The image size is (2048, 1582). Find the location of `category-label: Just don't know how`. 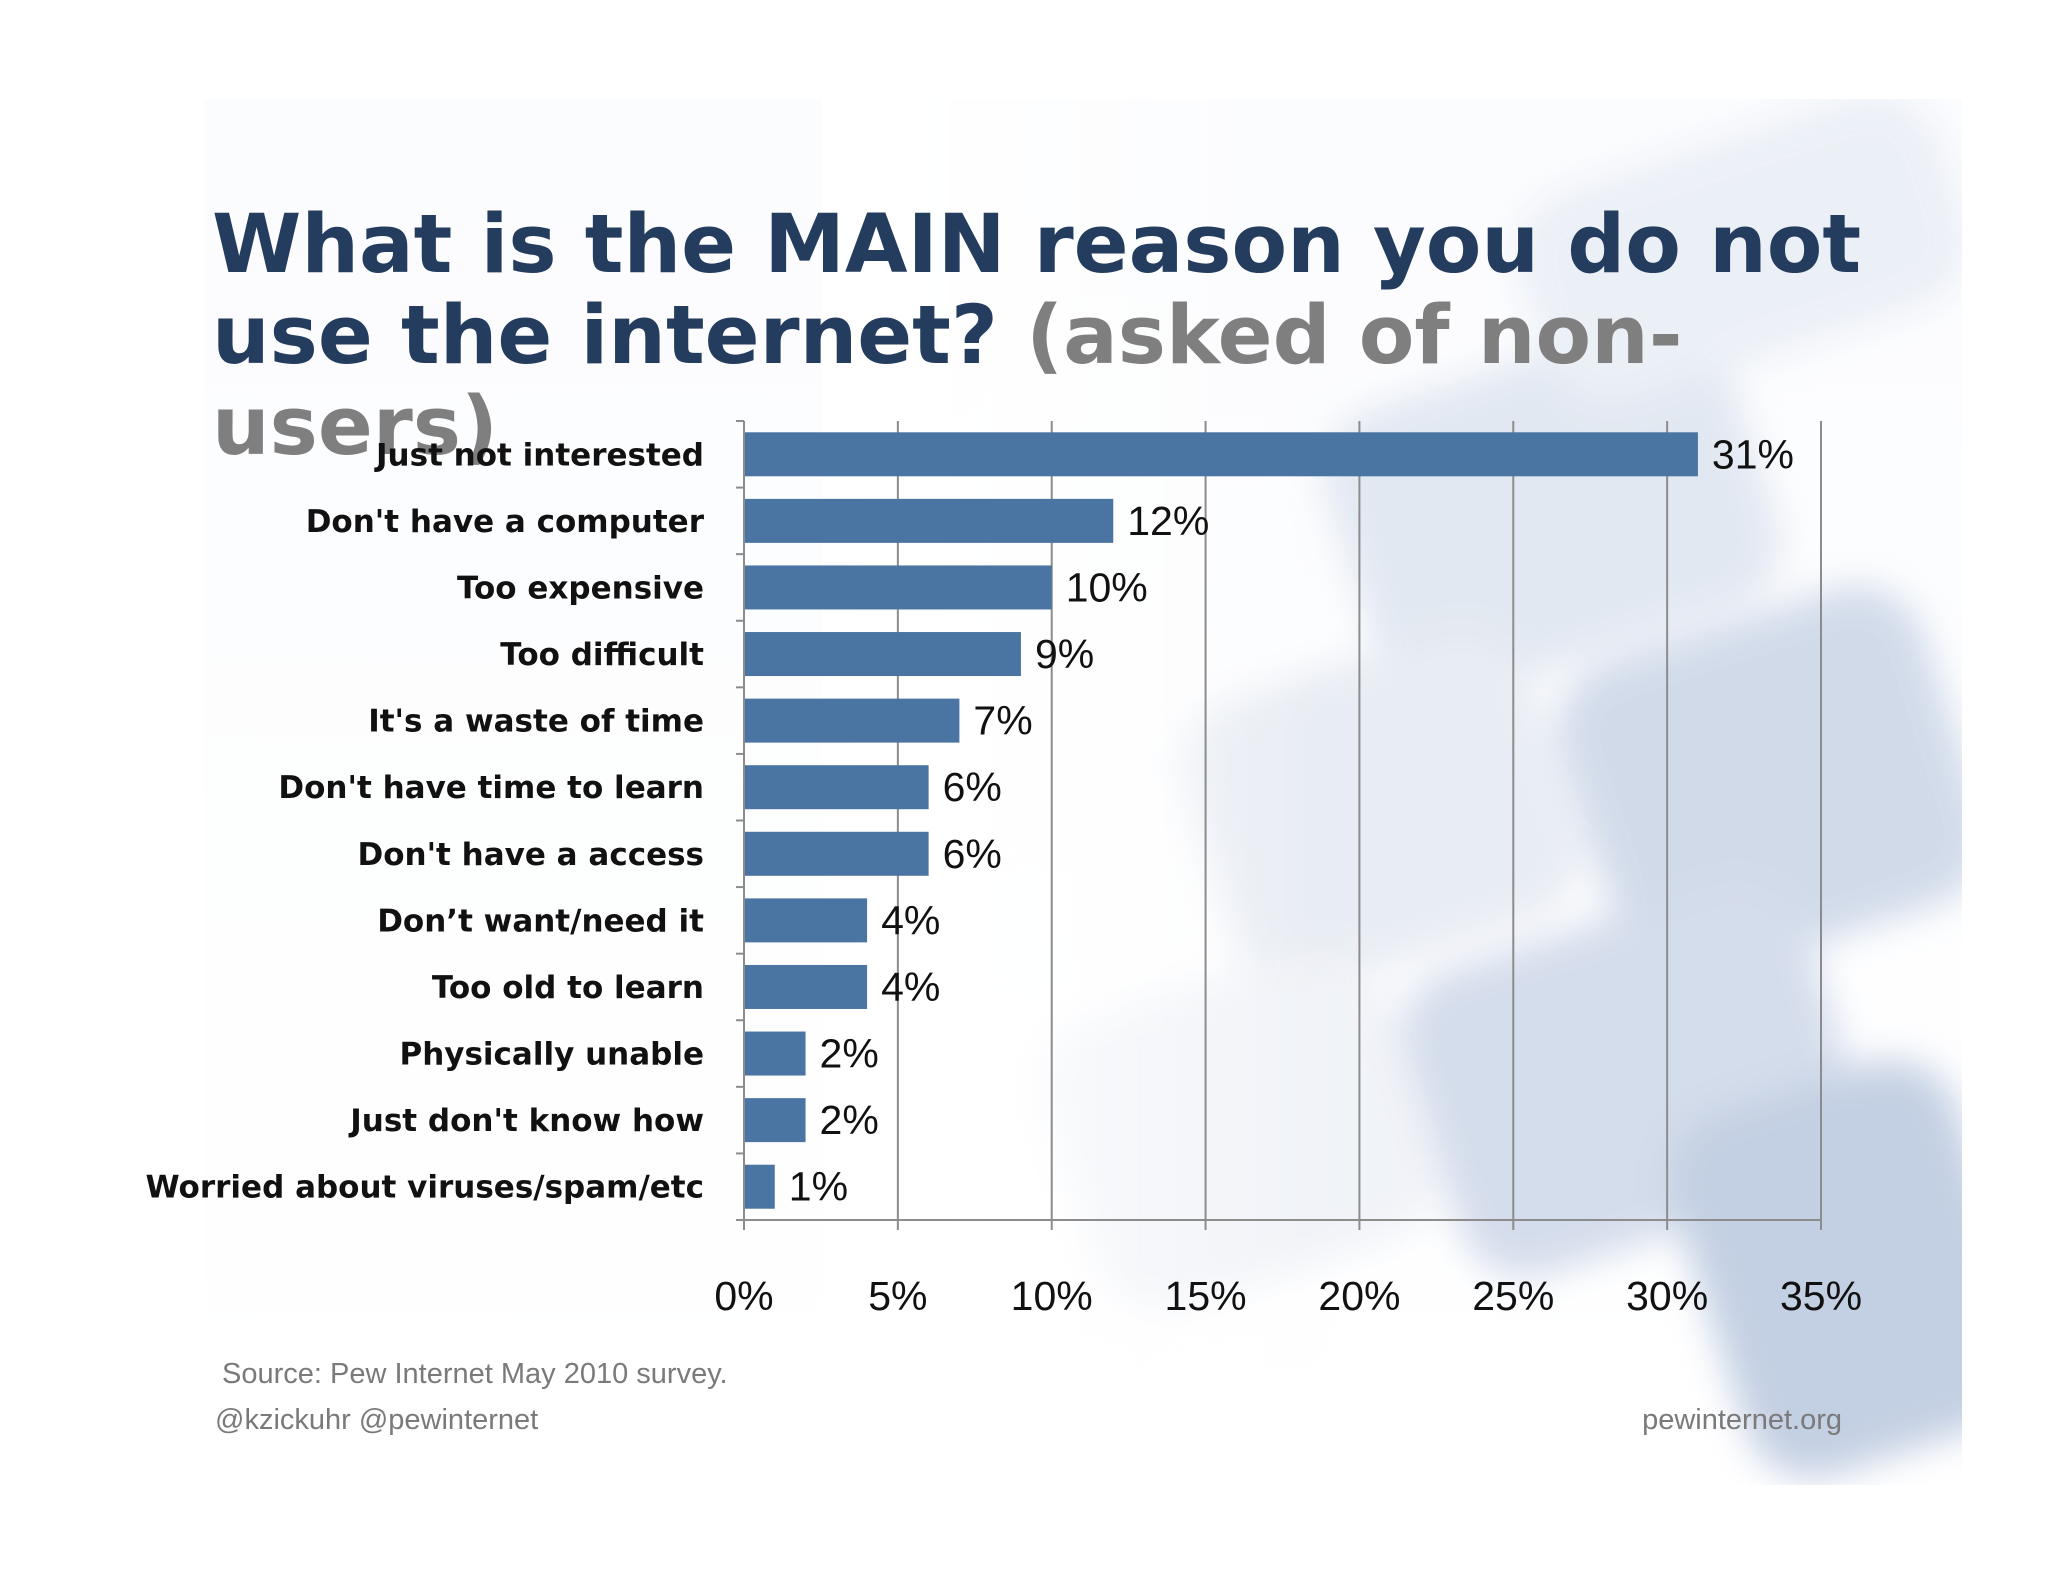

category-label: Just don't know how is located at coordinates (526, 1121).